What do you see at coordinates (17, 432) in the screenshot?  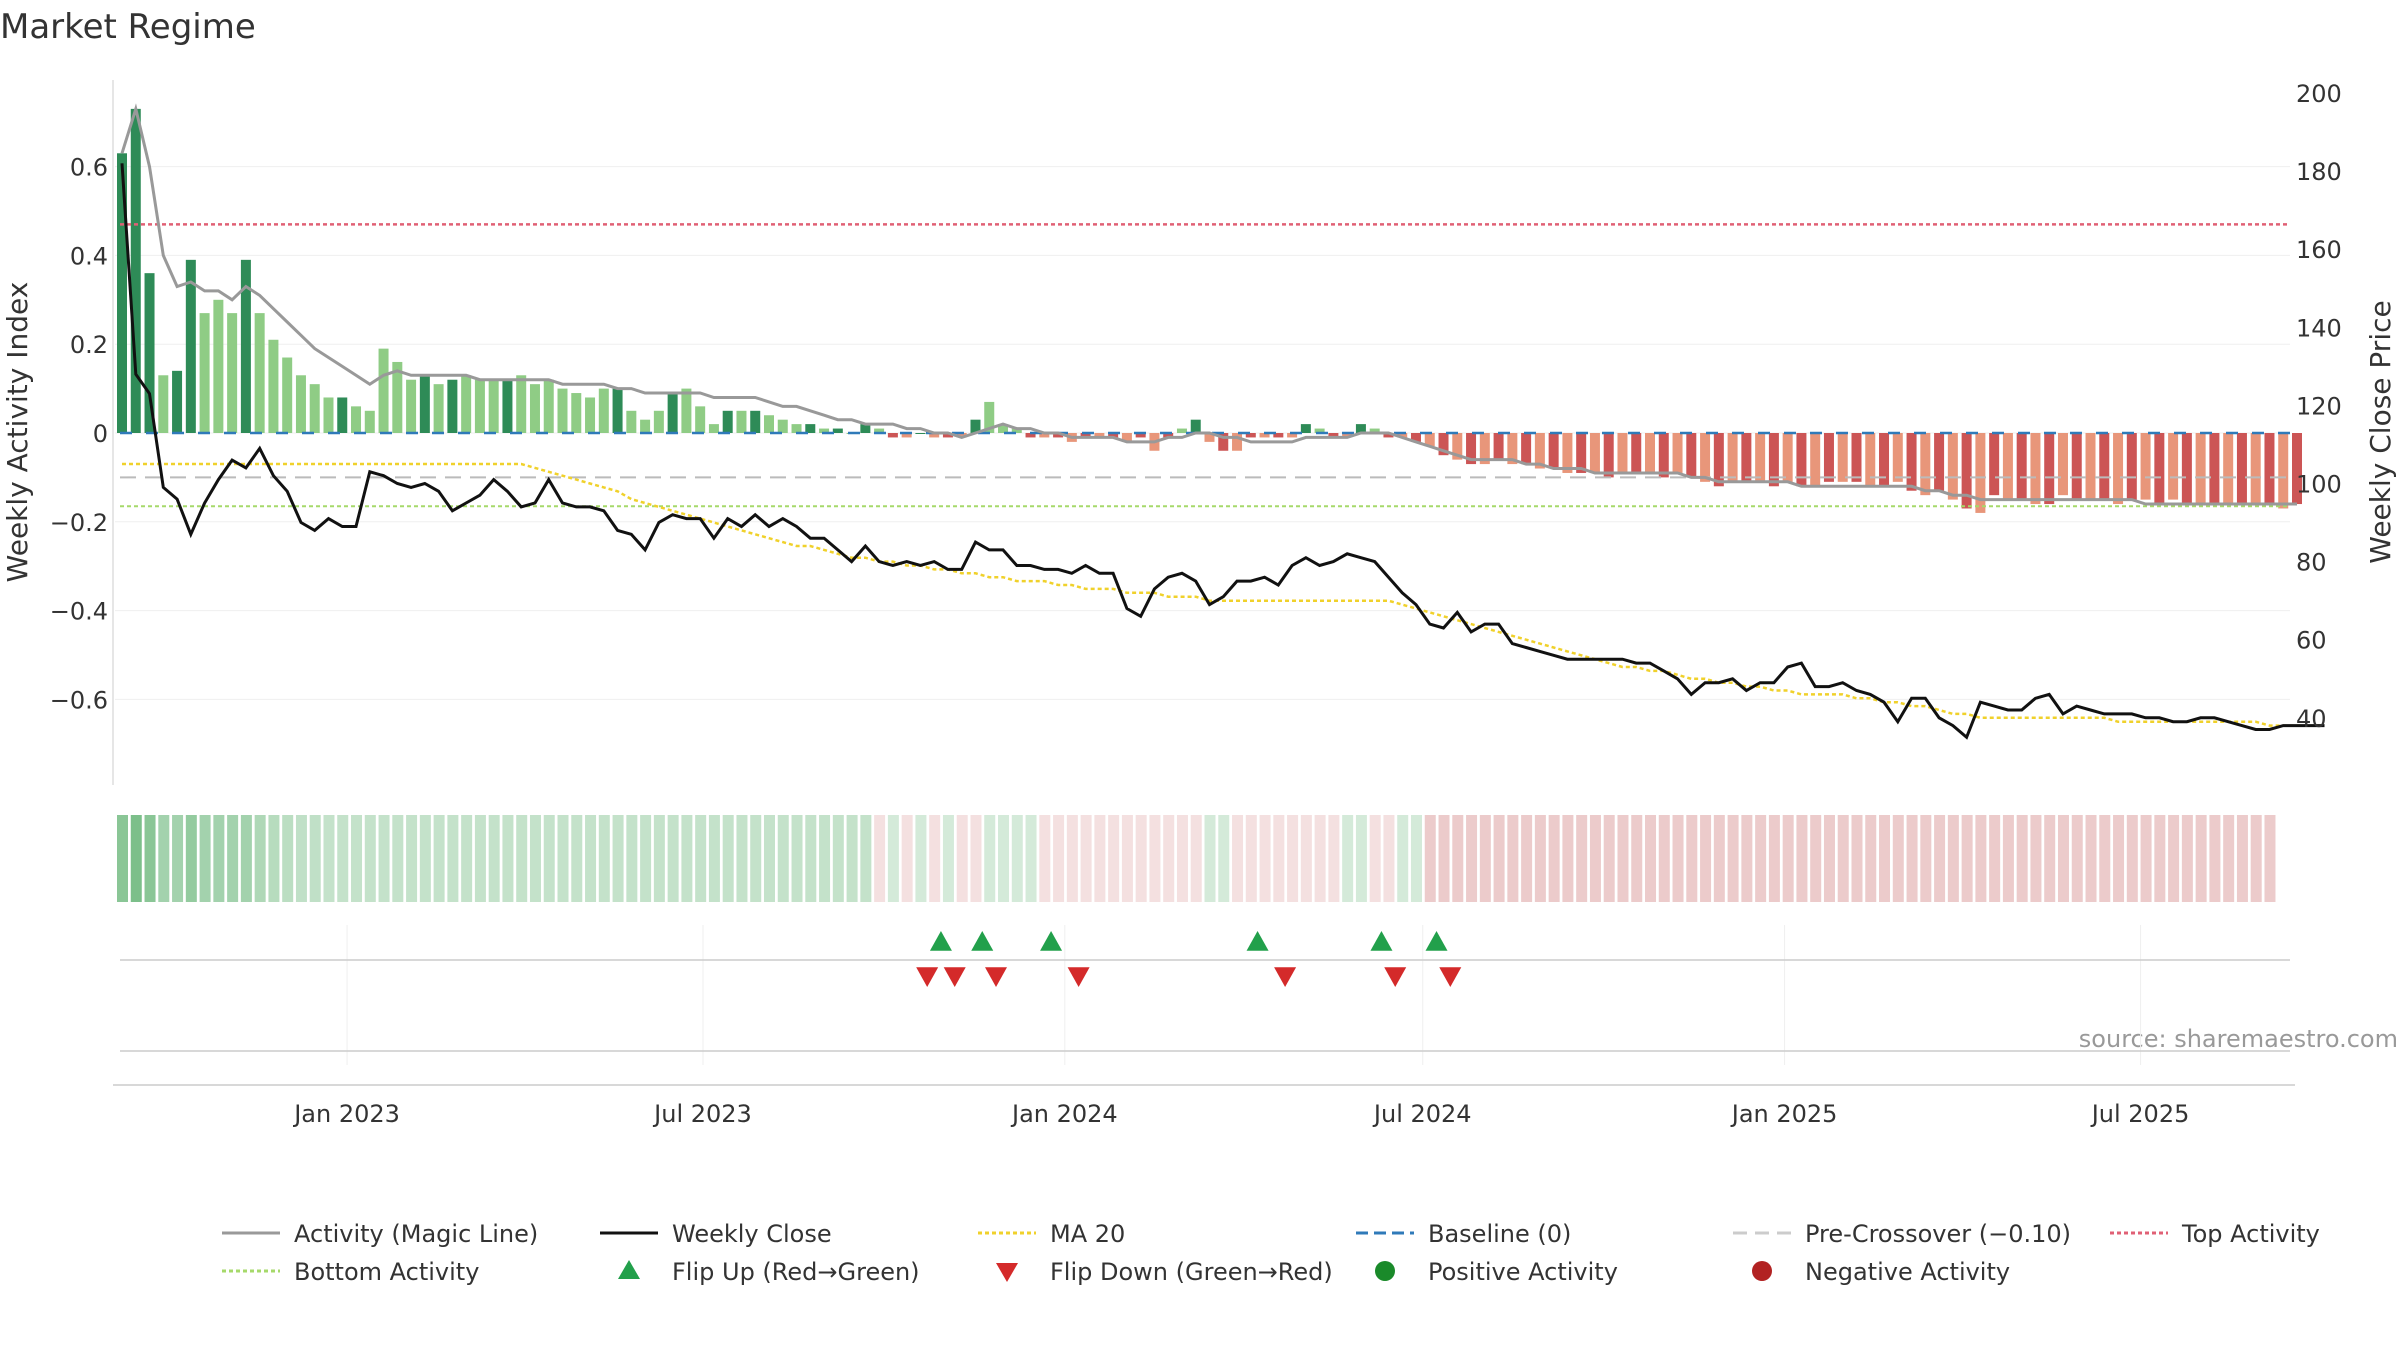 I see `y-left-axis-label: Weekly Activity Index` at bounding box center [17, 432].